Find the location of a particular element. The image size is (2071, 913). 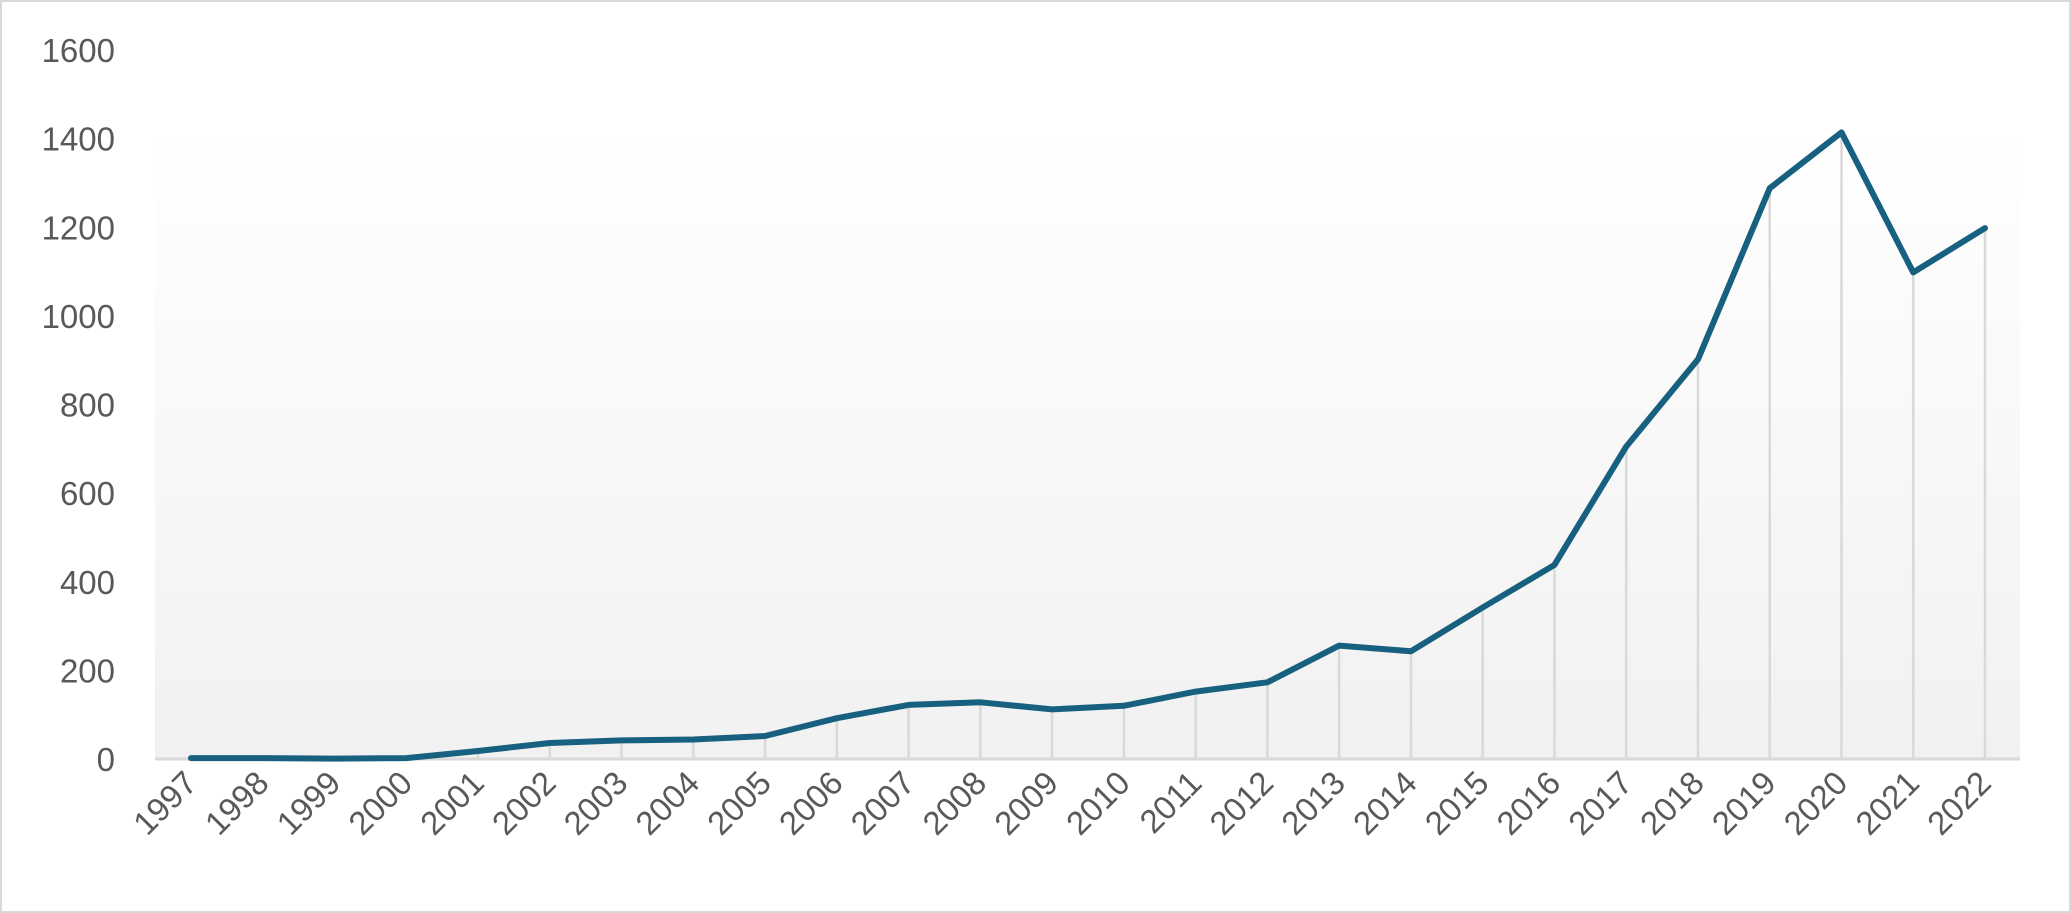

x-tick-label: 2004 is located at coordinates (667, 803).